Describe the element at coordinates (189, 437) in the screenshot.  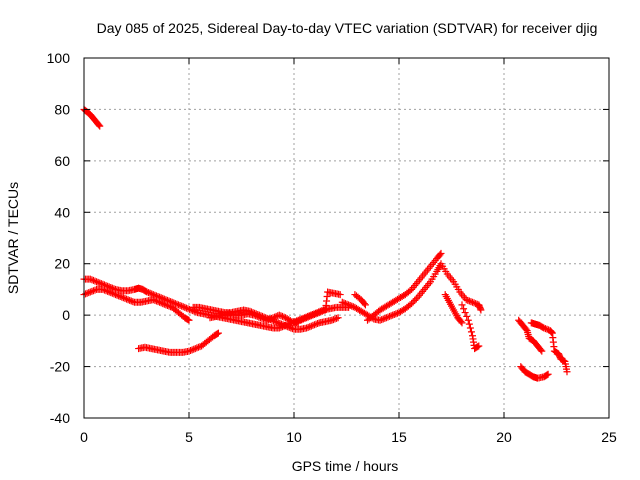
I see `x-tick-label: 5` at that location.